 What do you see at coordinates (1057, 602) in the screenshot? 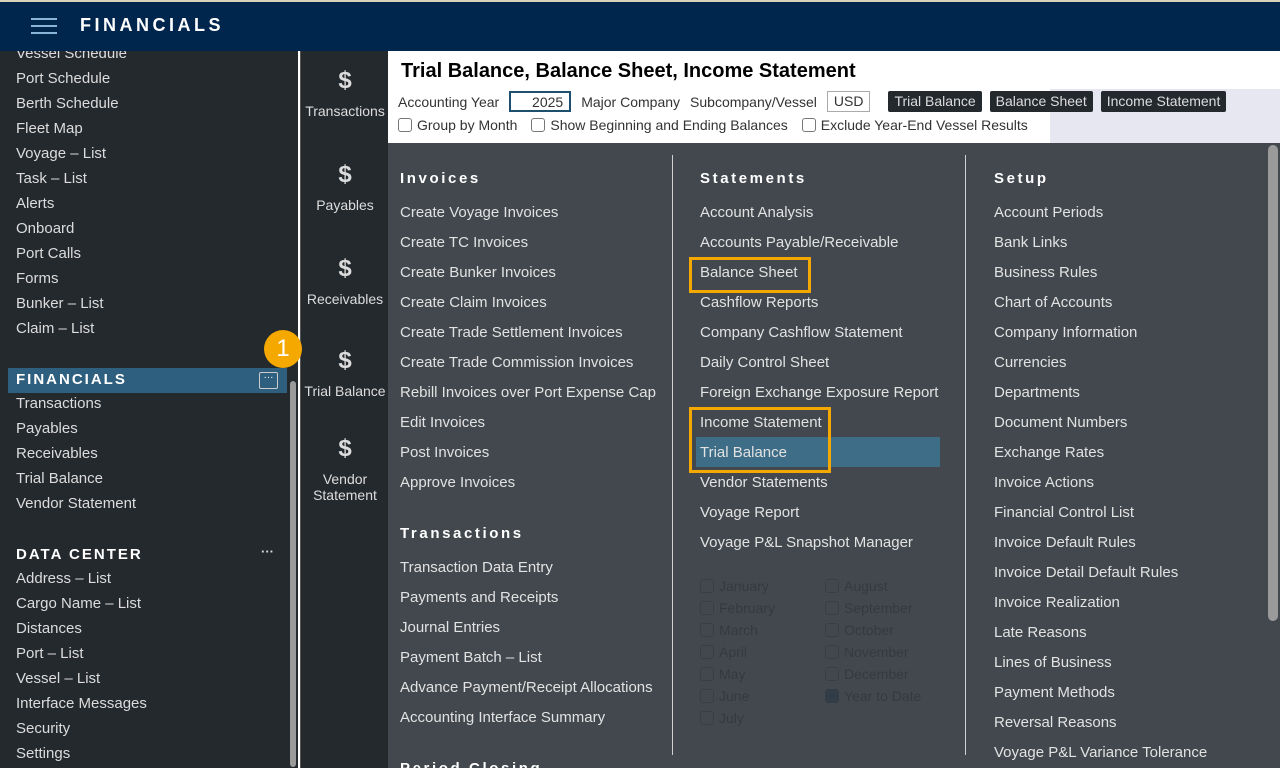
I see `menu-item: Invoice Realization` at bounding box center [1057, 602].